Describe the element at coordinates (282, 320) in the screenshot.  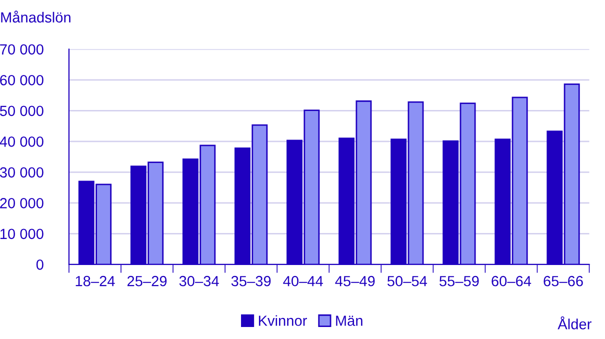
I see `legend-label: Kvinnor` at that location.